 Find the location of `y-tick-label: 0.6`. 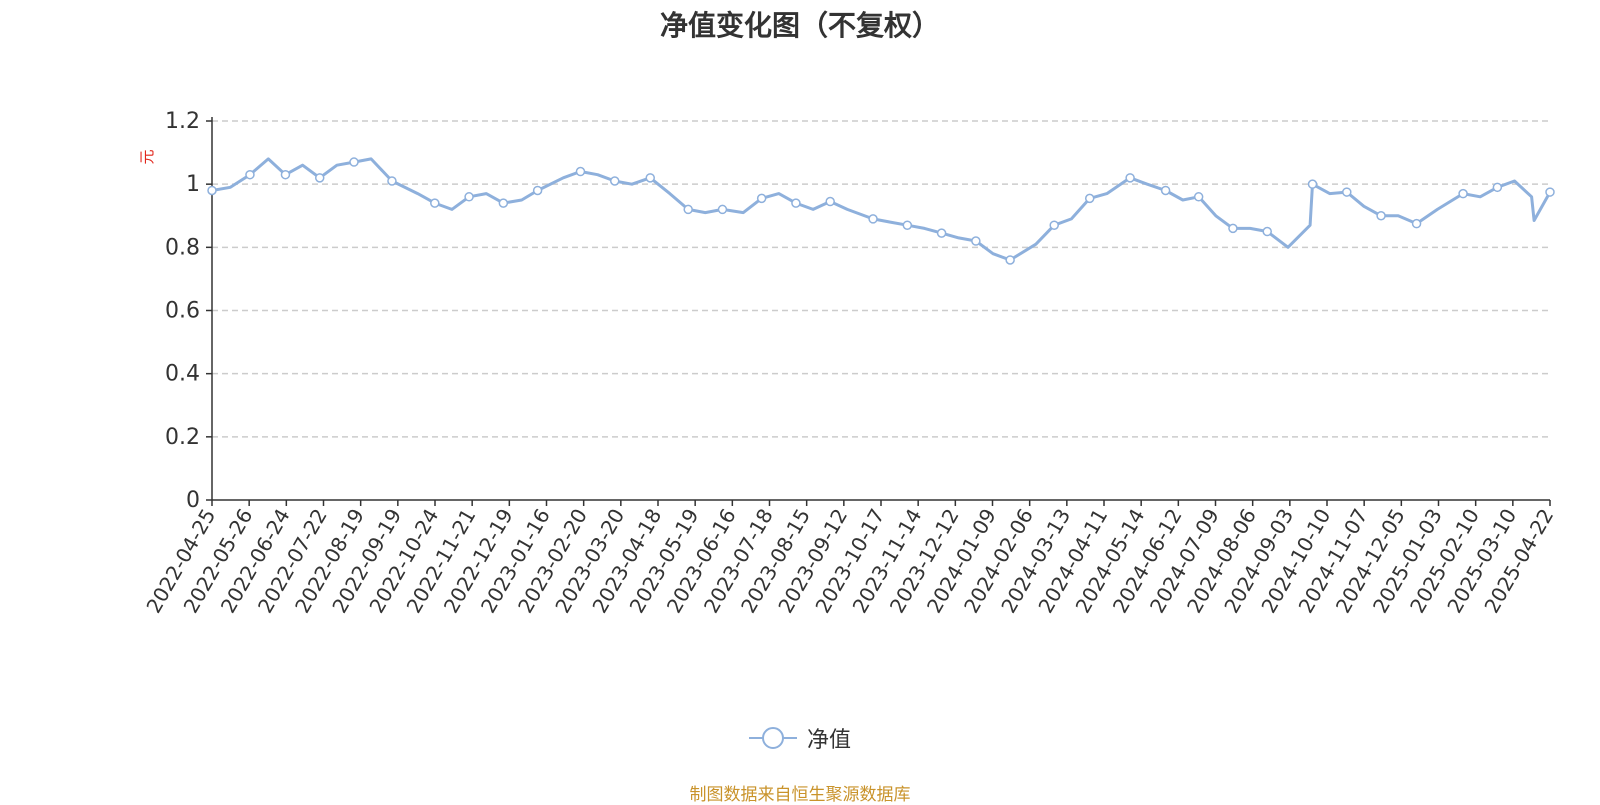

y-tick-label: 0.6 is located at coordinates (182, 311).